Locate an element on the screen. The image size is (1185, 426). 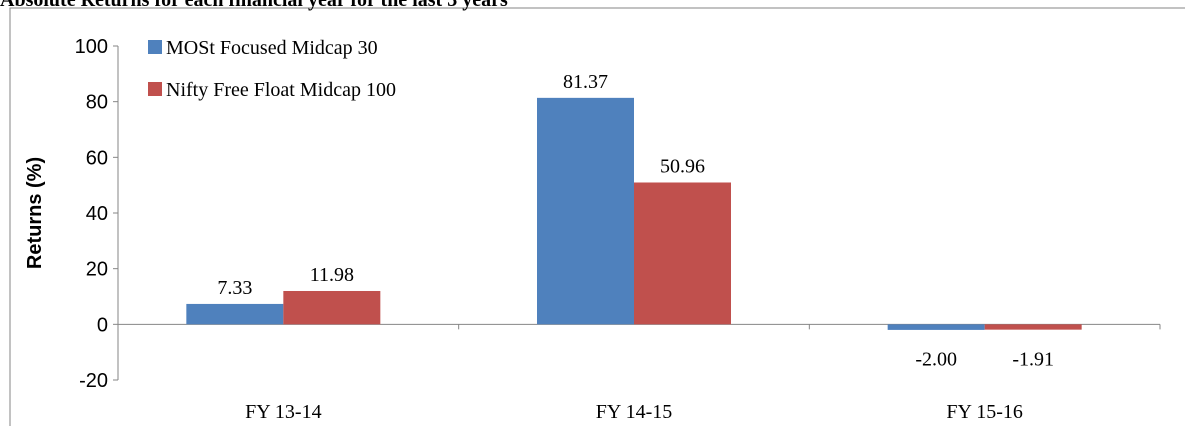
legend-label: MOSt Focused Midcap 30 is located at coordinates (272, 48).